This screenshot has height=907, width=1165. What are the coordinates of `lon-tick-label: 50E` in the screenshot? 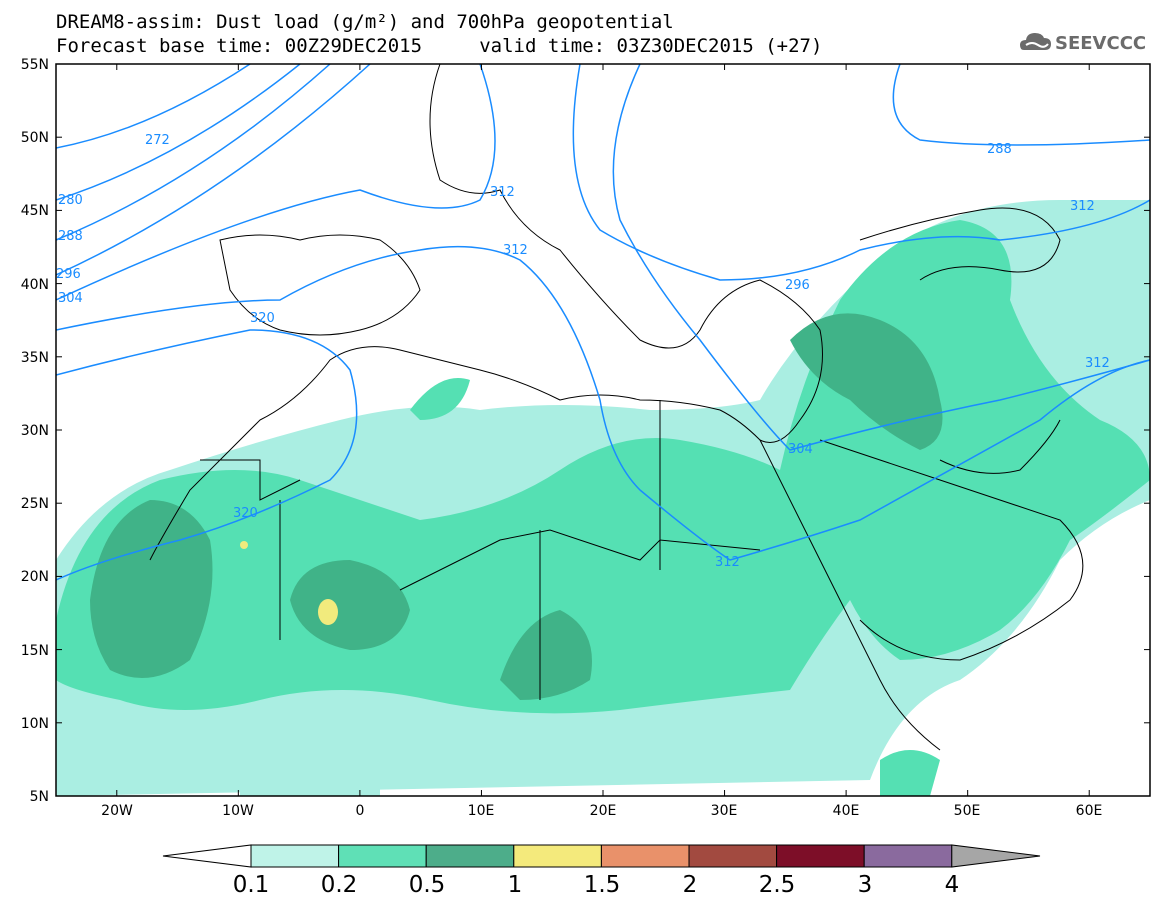 It's located at (967, 811).